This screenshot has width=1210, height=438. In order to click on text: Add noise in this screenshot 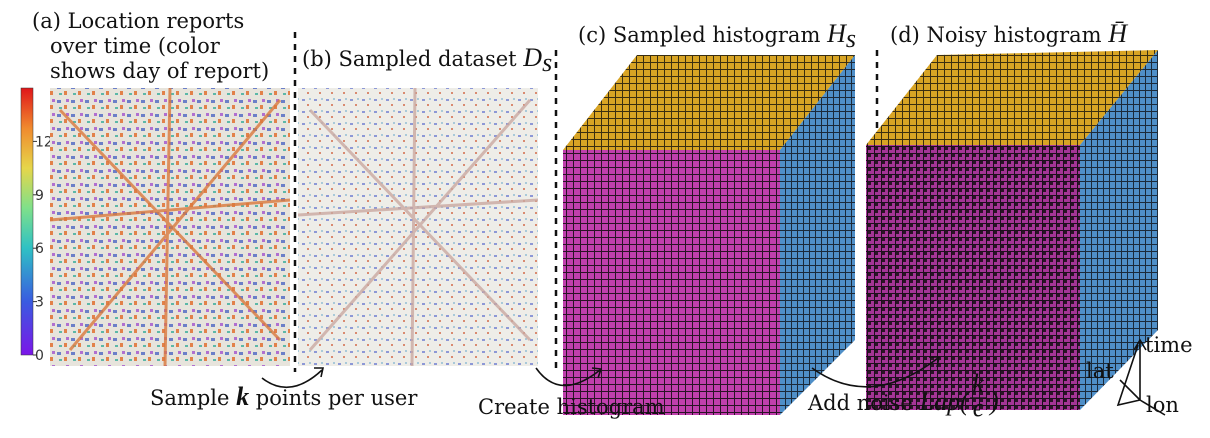, I will do `click(860, 403)`.